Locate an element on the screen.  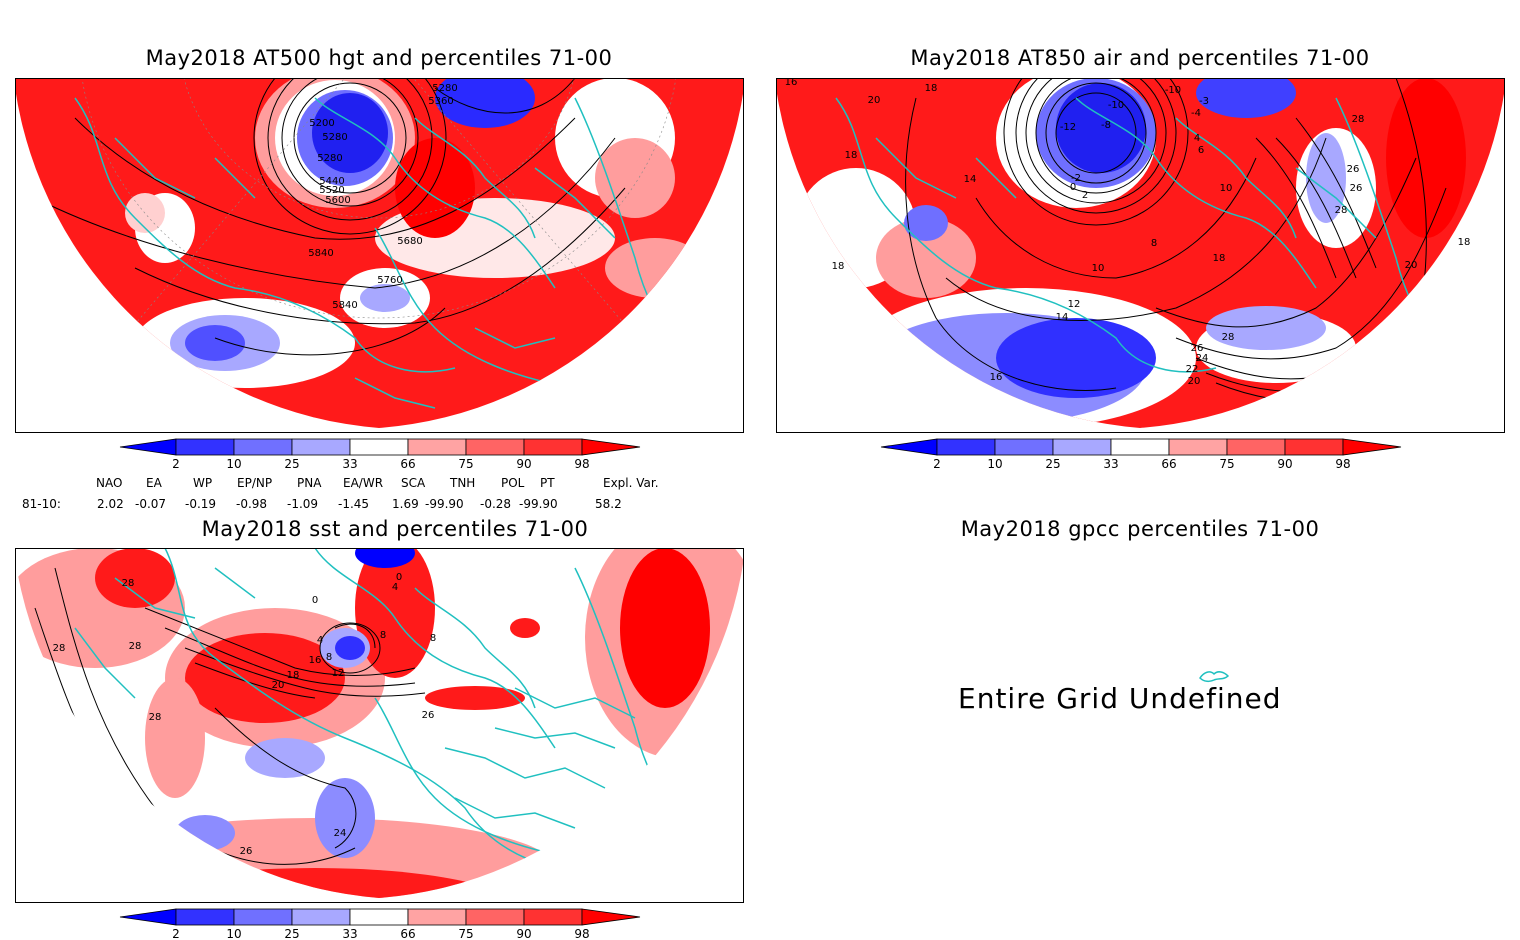
contour-label: 5680 is located at coordinates (409, 241).